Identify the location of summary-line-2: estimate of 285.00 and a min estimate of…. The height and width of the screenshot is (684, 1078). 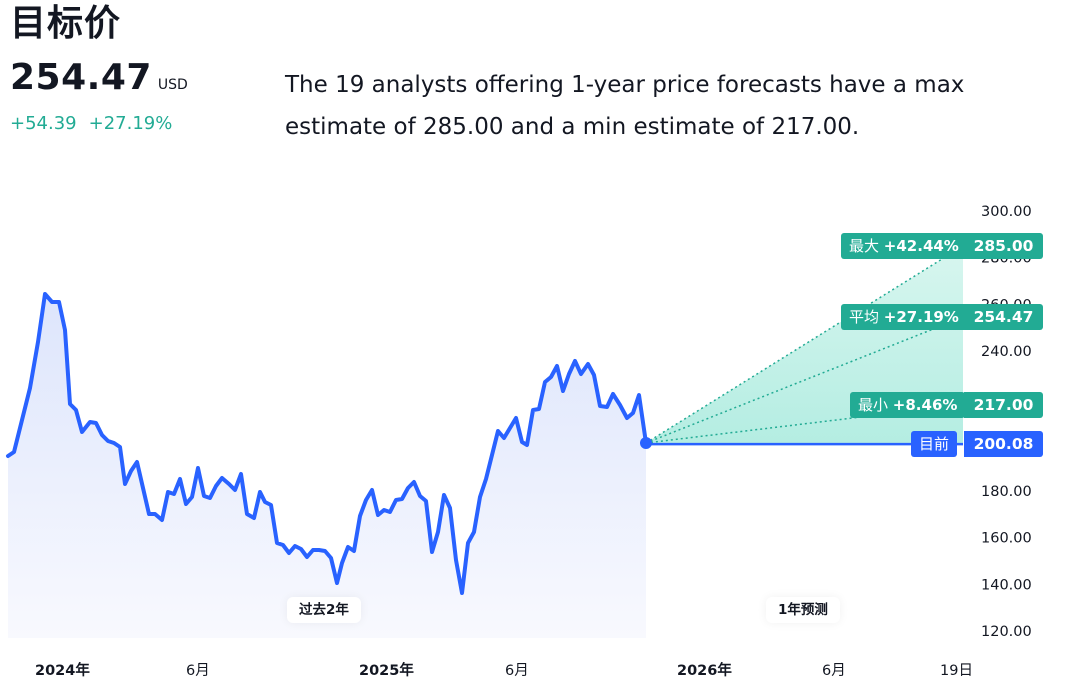
(572, 127).